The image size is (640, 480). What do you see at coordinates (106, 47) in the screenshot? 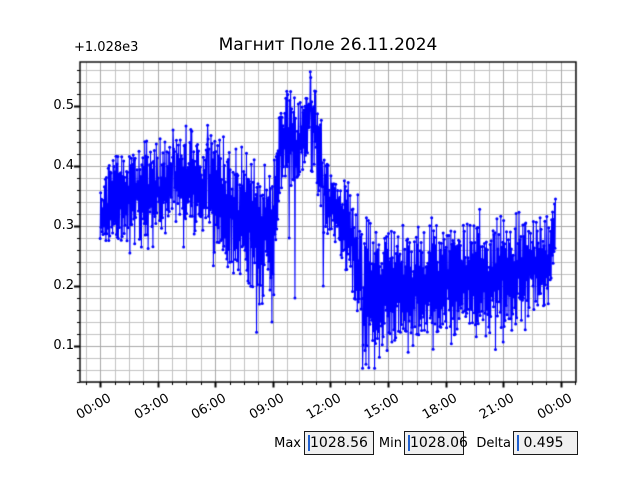
I see `y-axis-offset-text: +1.028e3` at bounding box center [106, 47].